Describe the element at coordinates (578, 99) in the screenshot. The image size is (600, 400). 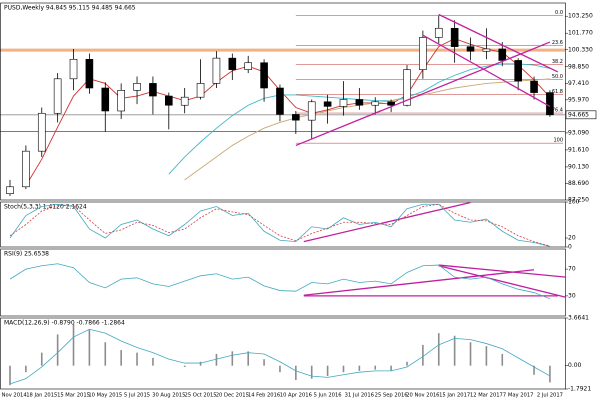
I see `y-tick-label: 95.970` at that location.